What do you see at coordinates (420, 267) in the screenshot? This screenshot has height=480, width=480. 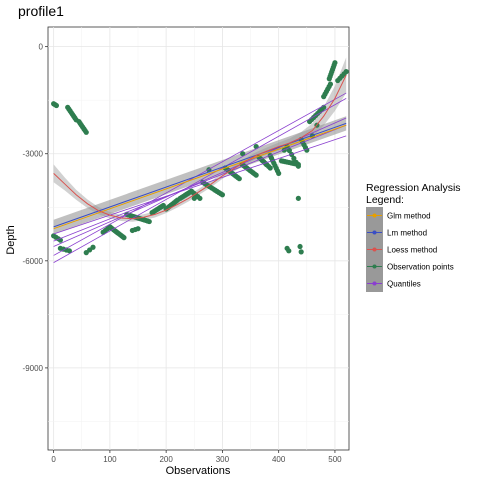 I see `legend-label: Observation points` at bounding box center [420, 267].